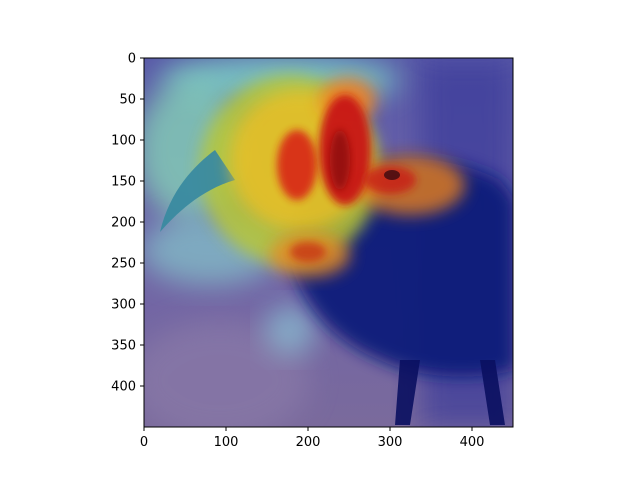  What do you see at coordinates (308, 442) in the screenshot?
I see `x-tick-label: 200` at bounding box center [308, 442].